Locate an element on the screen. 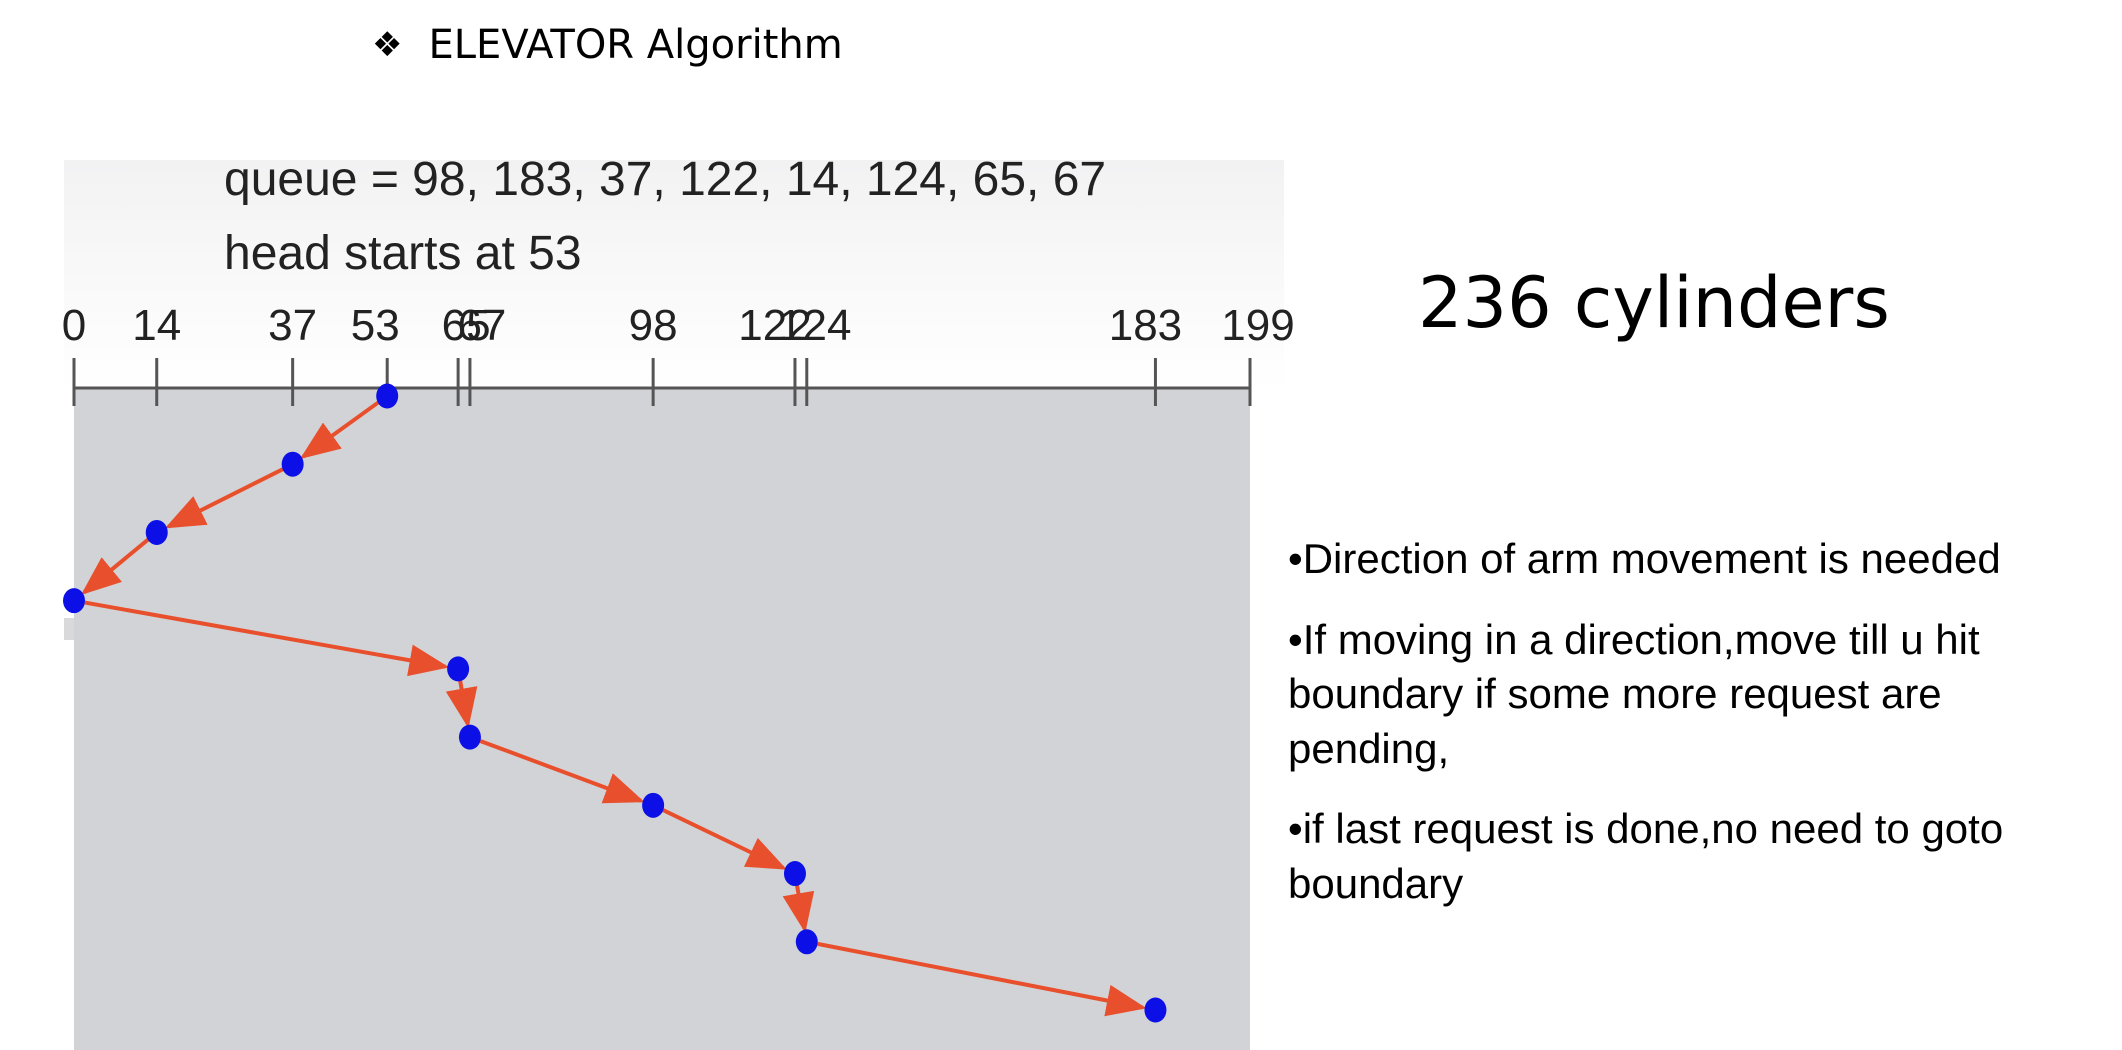  axis-tick-label: 199 is located at coordinates (1257, 325).